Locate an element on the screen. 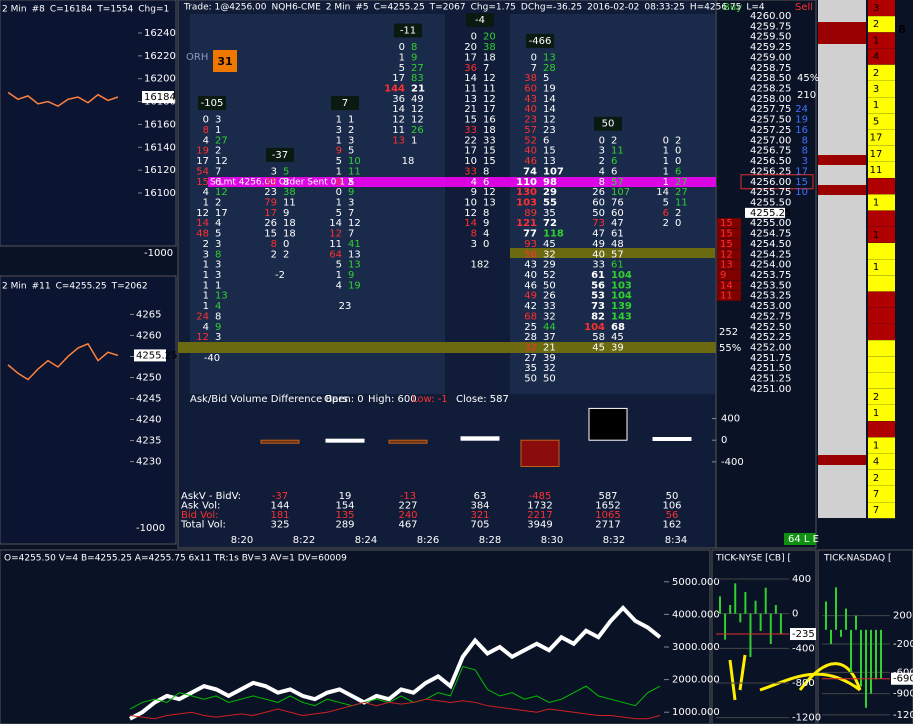 Image resolution: width=913 pixels, height=724 pixels. sell-volume: 8 is located at coordinates (805, 151).